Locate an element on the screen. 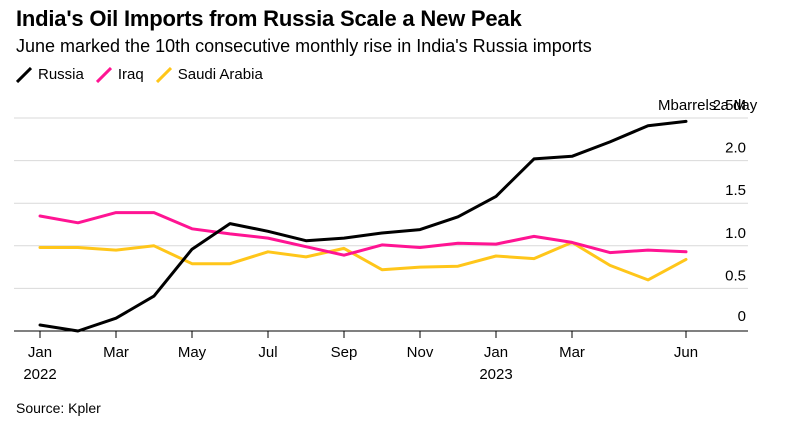 Image resolution: width=797 pixels, height=431 pixels. x-tick-label: Jun is located at coordinates (686, 352).